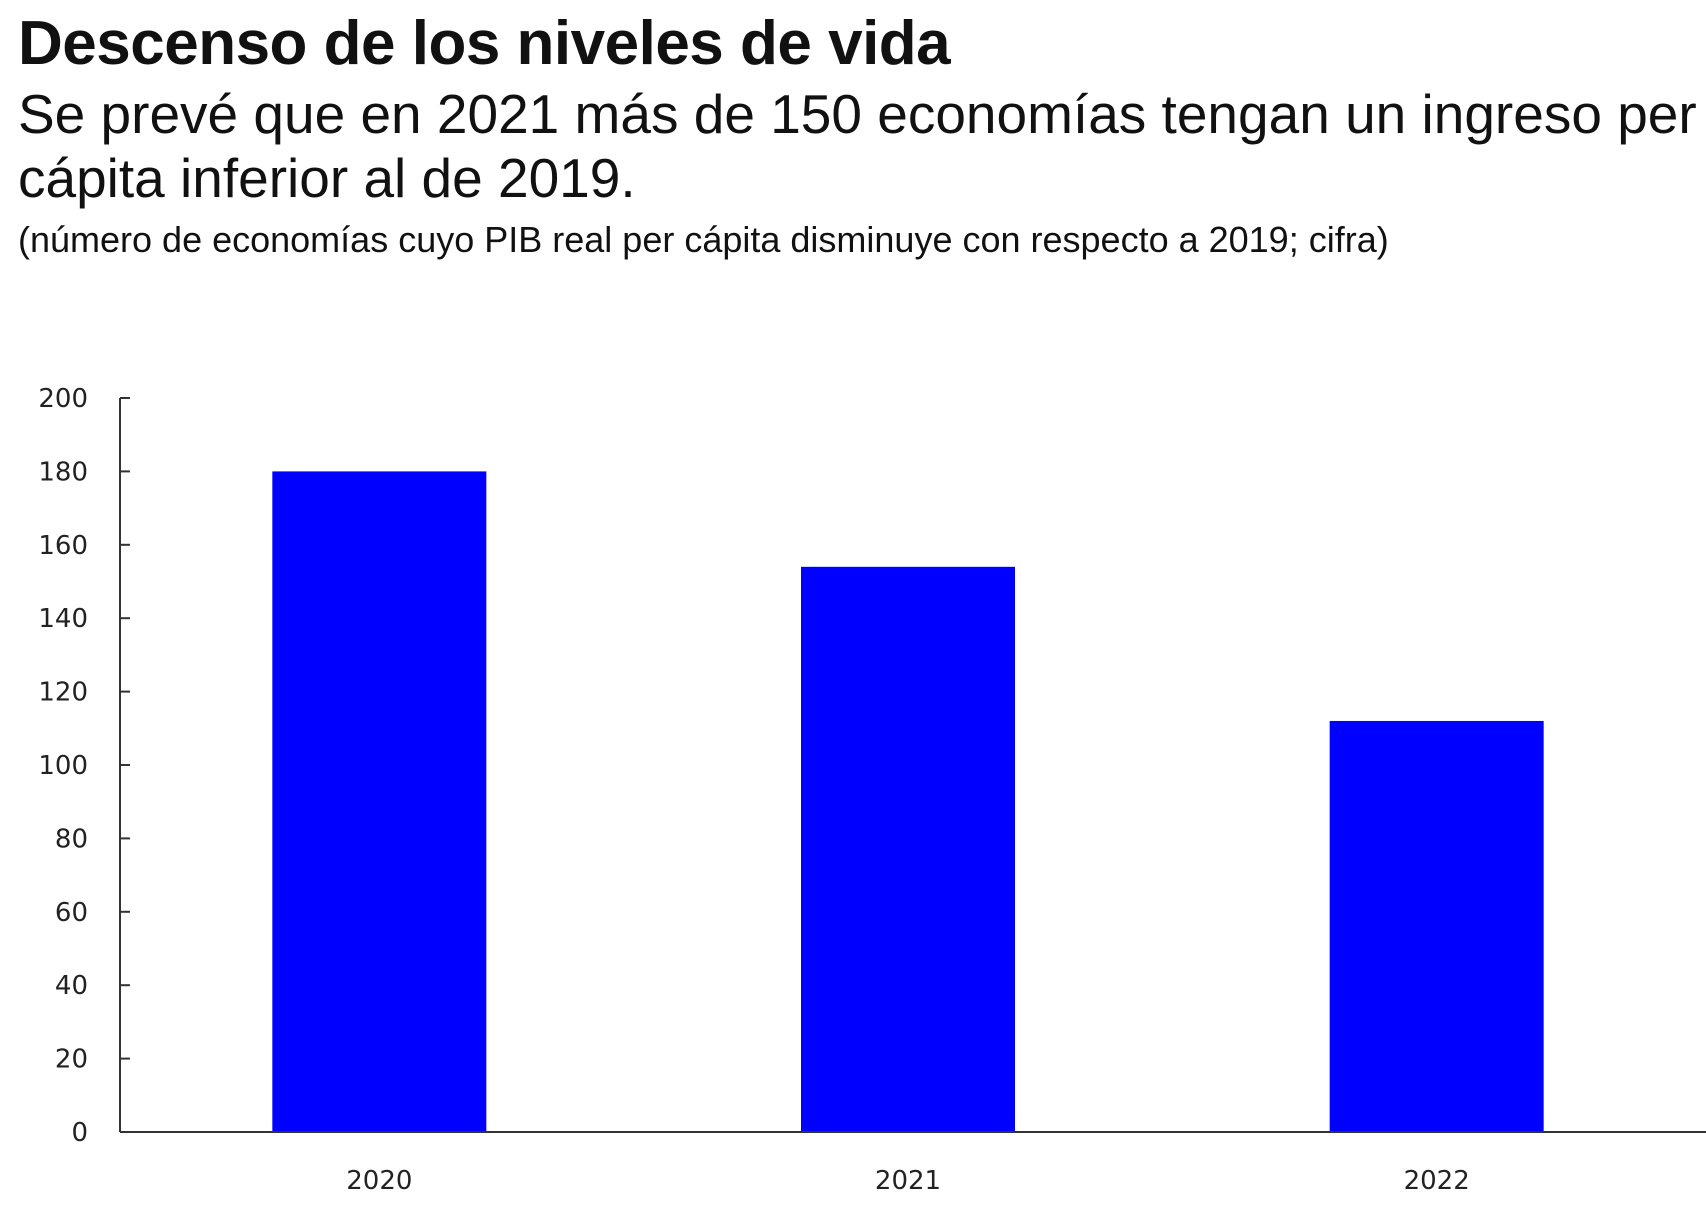 The image size is (1706, 1214). What do you see at coordinates (379, 801) in the screenshot?
I see `bar-2020` at bounding box center [379, 801].